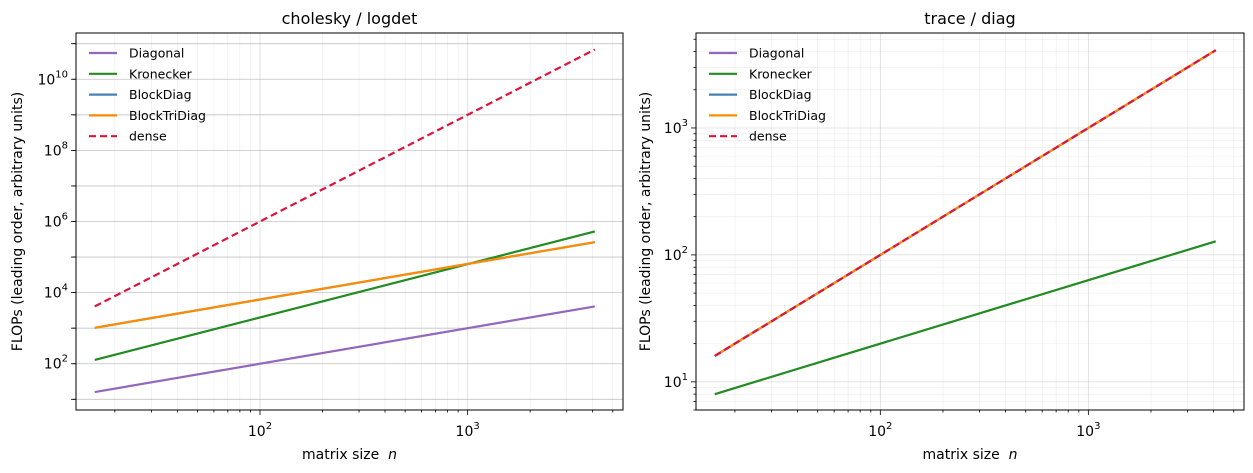 Image resolution: width=1253 pixels, height=473 pixels. Describe the element at coordinates (969, 18) in the screenshot. I see `chart-title: trace / diag` at that location.